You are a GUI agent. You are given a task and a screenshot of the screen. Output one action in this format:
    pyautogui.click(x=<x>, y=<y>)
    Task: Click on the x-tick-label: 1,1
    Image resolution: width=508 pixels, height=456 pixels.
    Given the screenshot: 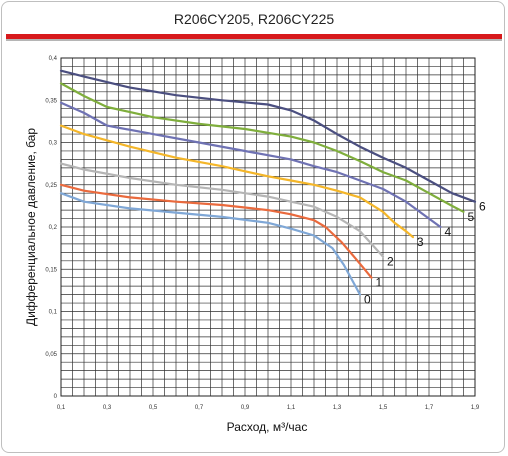 What is the action you would take?
    pyautogui.click(x=291, y=408)
    